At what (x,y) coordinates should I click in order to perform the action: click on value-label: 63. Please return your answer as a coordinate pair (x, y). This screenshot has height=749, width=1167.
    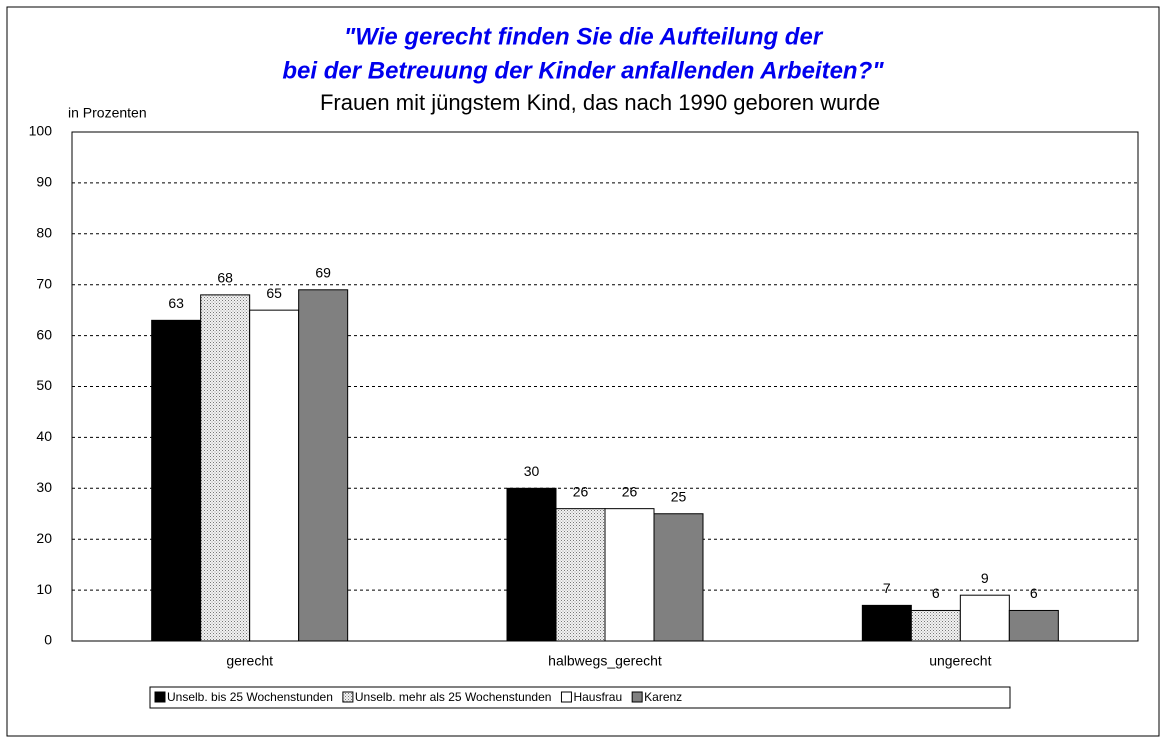
    Looking at the image, I should click on (176, 303).